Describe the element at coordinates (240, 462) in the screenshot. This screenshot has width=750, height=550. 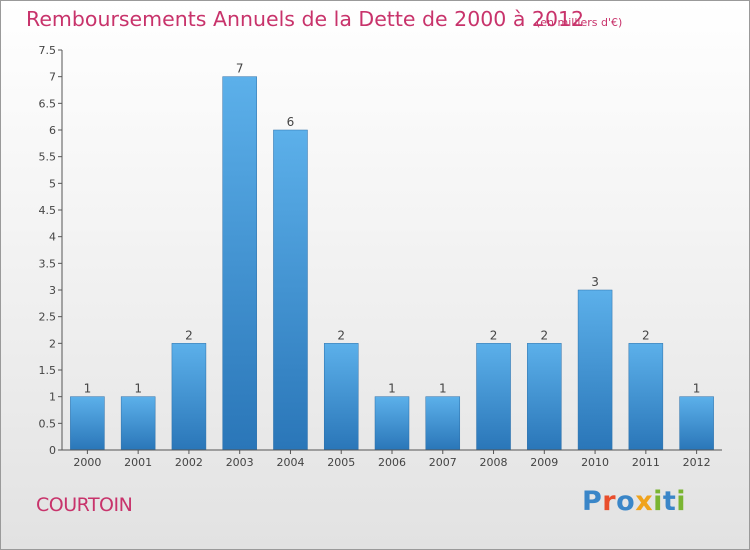
I see `x-tick-label: 2003` at that location.